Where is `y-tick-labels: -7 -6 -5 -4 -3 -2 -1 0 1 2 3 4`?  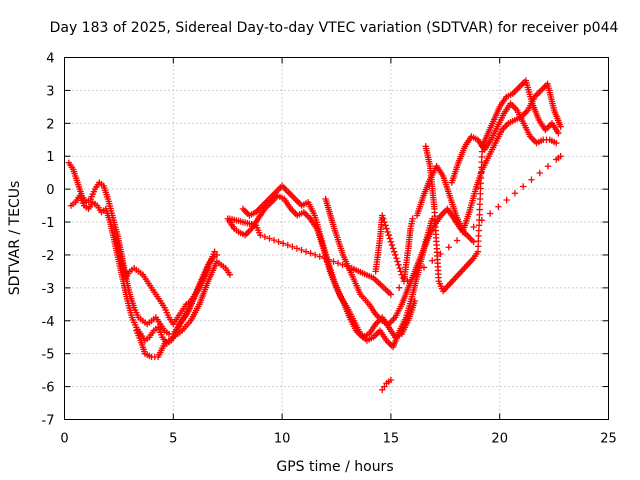 y-tick-labels: -7 -6 -5 -4 -3 -2 -1 0 1 2 3 4 is located at coordinates (48, 240).